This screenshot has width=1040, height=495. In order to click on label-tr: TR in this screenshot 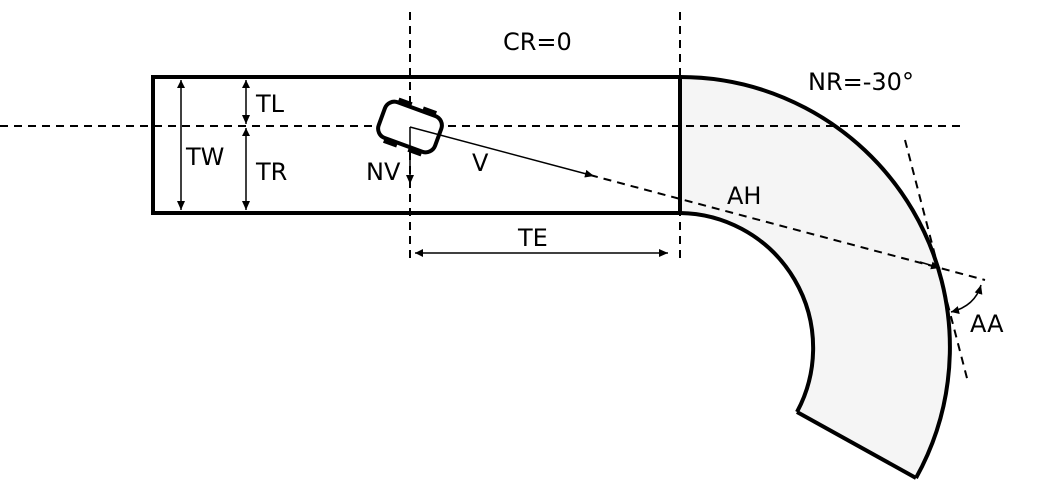, I will do `click(271, 172)`.